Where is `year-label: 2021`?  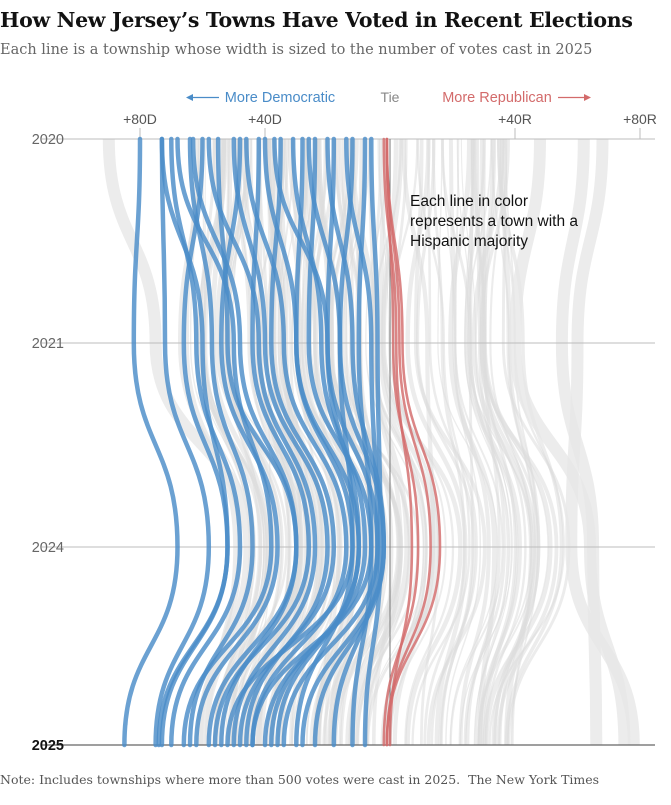 year-label: 2021 is located at coordinates (48, 344).